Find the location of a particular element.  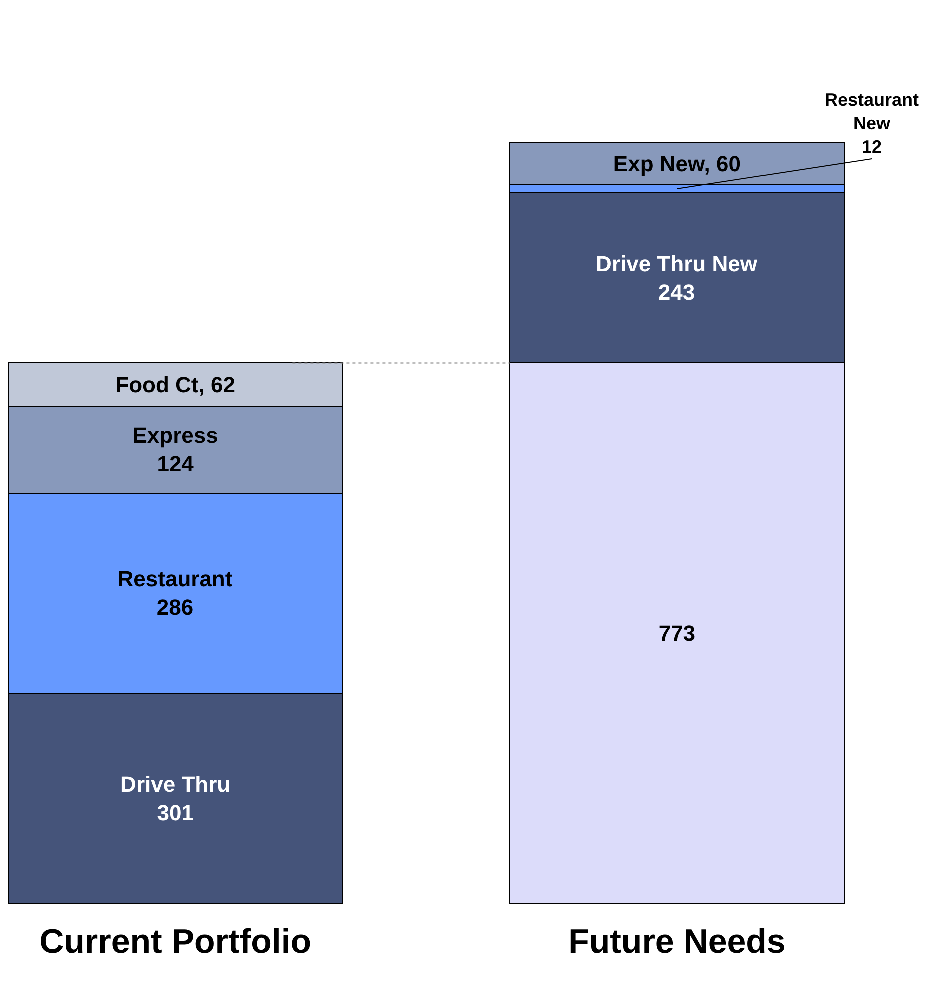

x-tick-label: Current Portfolio is located at coordinates (176, 942).